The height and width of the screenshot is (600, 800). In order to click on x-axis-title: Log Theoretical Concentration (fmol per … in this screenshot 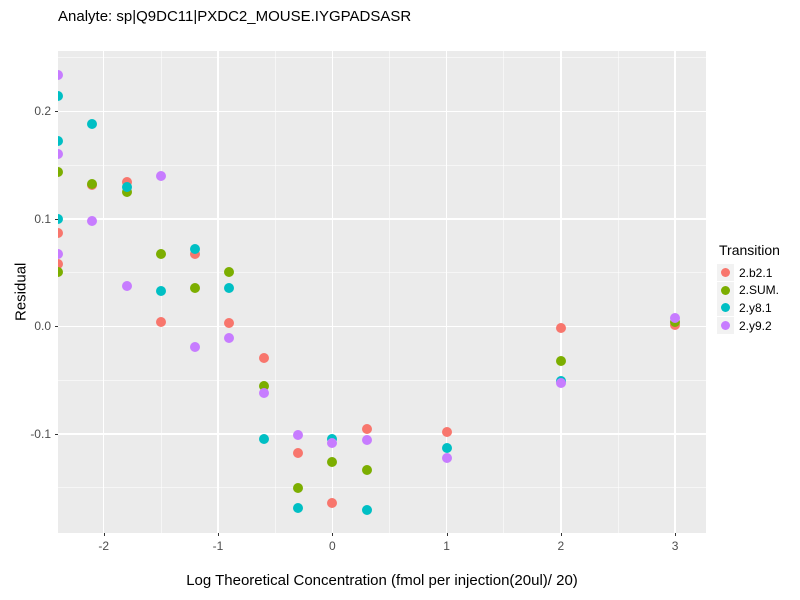, I will do `click(382, 580)`.